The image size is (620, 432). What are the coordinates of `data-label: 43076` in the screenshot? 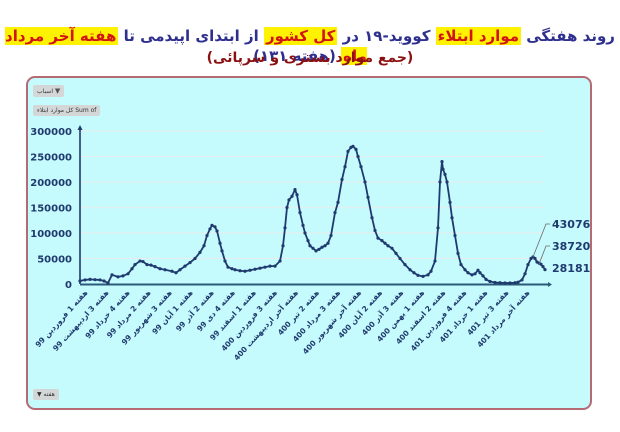 It's located at (571, 224).